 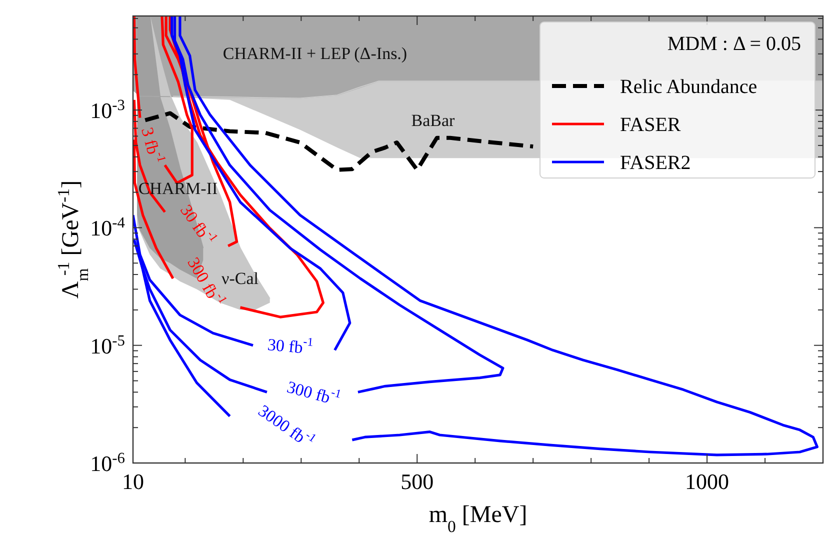 I want to click on x-tick-label: 1000, so click(x=707, y=481).